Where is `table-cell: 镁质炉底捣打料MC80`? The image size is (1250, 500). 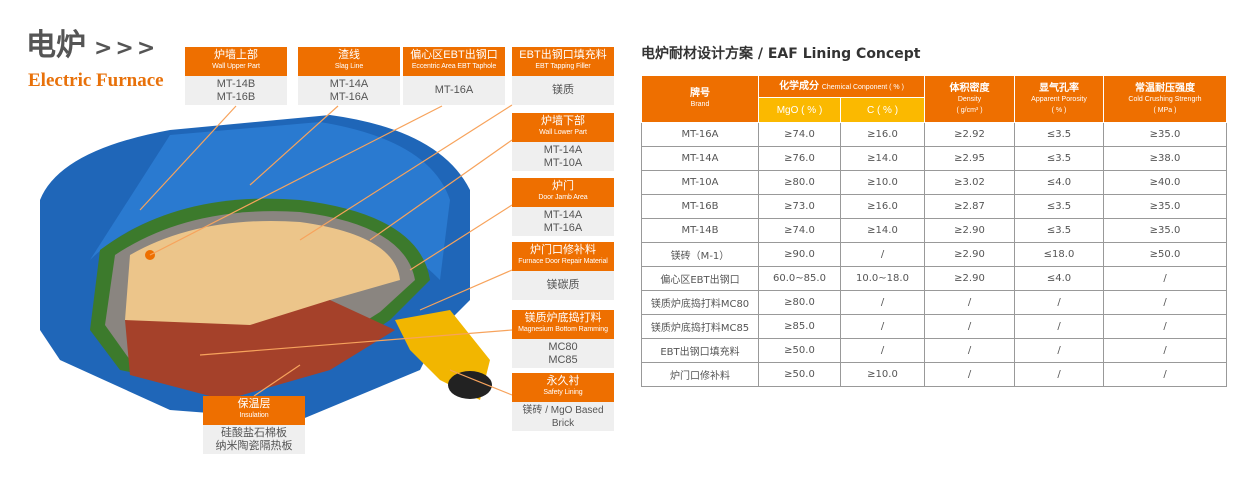
table-cell: 镁质炉底捣打料MC80 is located at coordinates (700, 302).